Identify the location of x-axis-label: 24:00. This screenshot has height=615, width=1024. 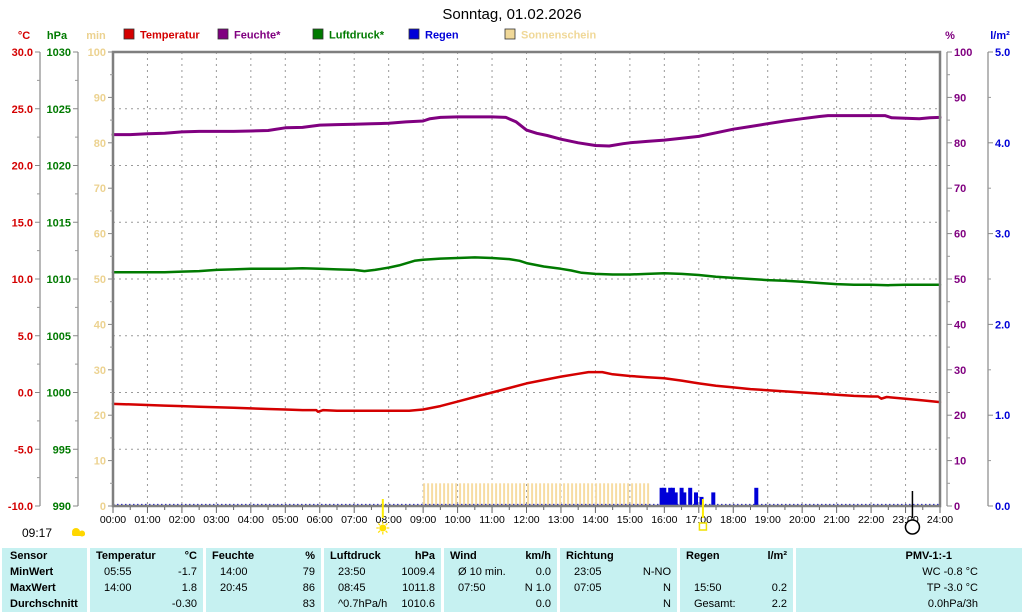
(940, 520).